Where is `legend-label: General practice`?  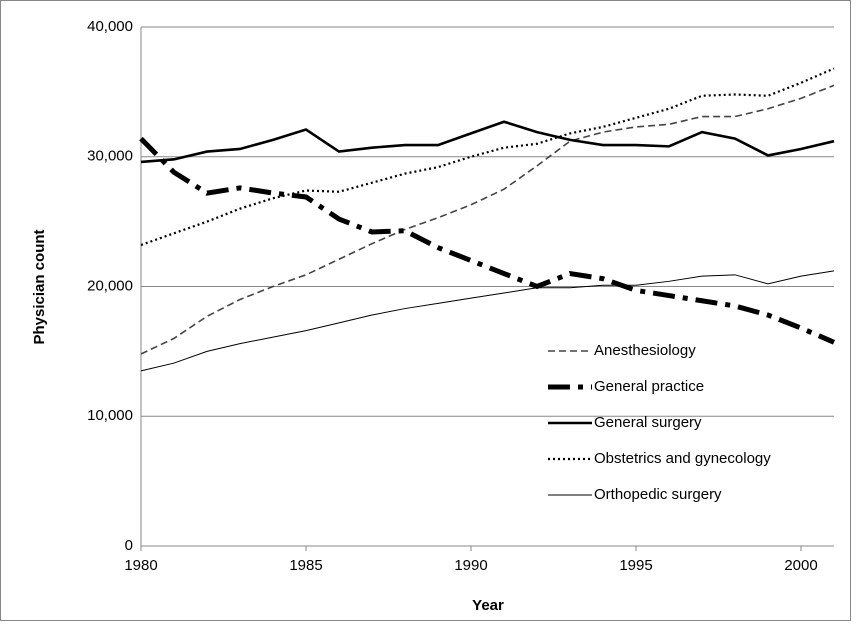 legend-label: General practice is located at coordinates (649, 386).